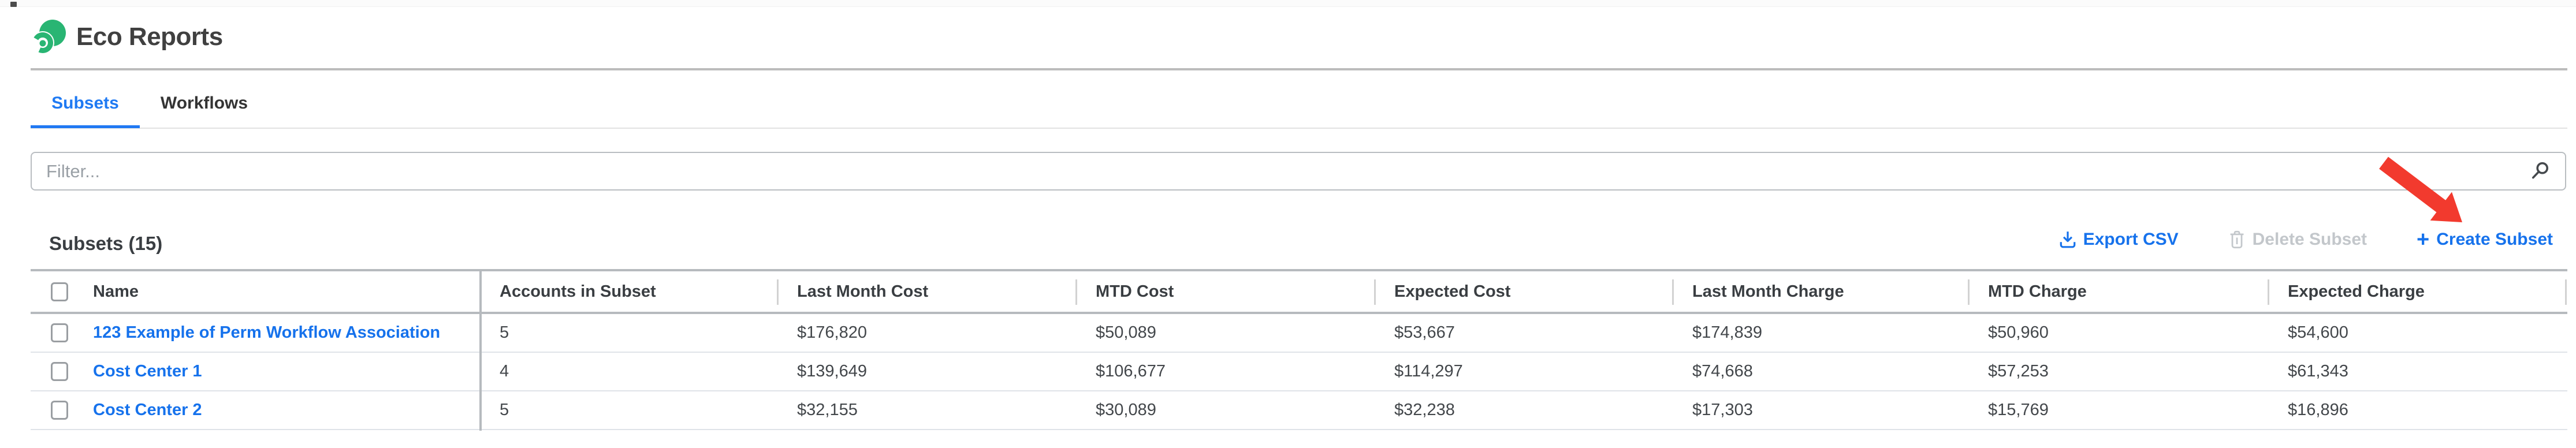 Image resolution: width=2576 pixels, height=448 pixels. Describe the element at coordinates (863, 291) in the screenshot. I see `header-cell-last-month-cost: Last Month Cost` at that location.